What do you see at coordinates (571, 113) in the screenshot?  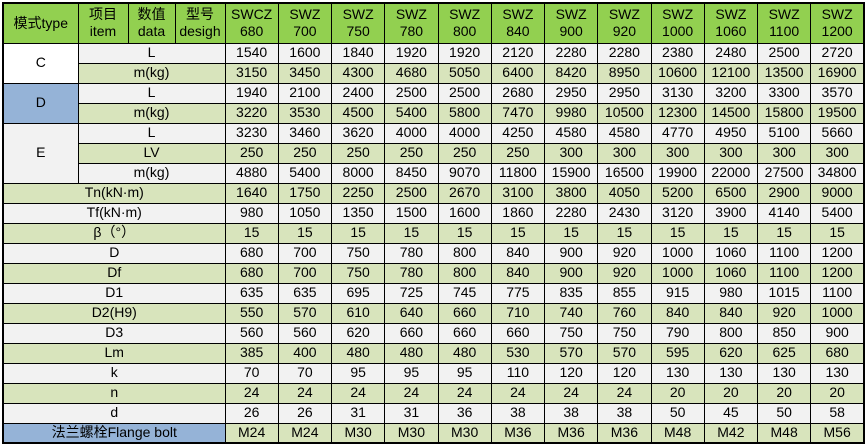 I see `spec-value-cell: 9980` at bounding box center [571, 113].